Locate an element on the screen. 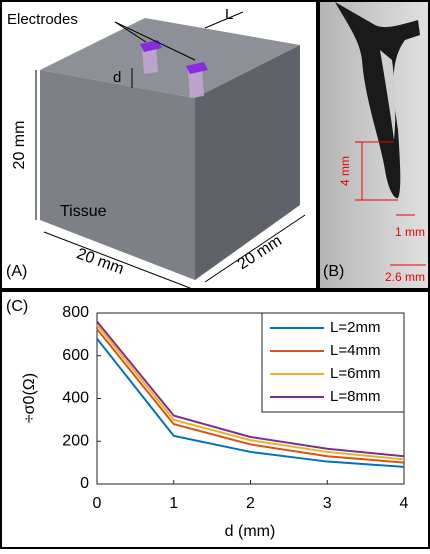 The width and height of the screenshot is (430, 554). cube-top is located at coordinates (170, 58).